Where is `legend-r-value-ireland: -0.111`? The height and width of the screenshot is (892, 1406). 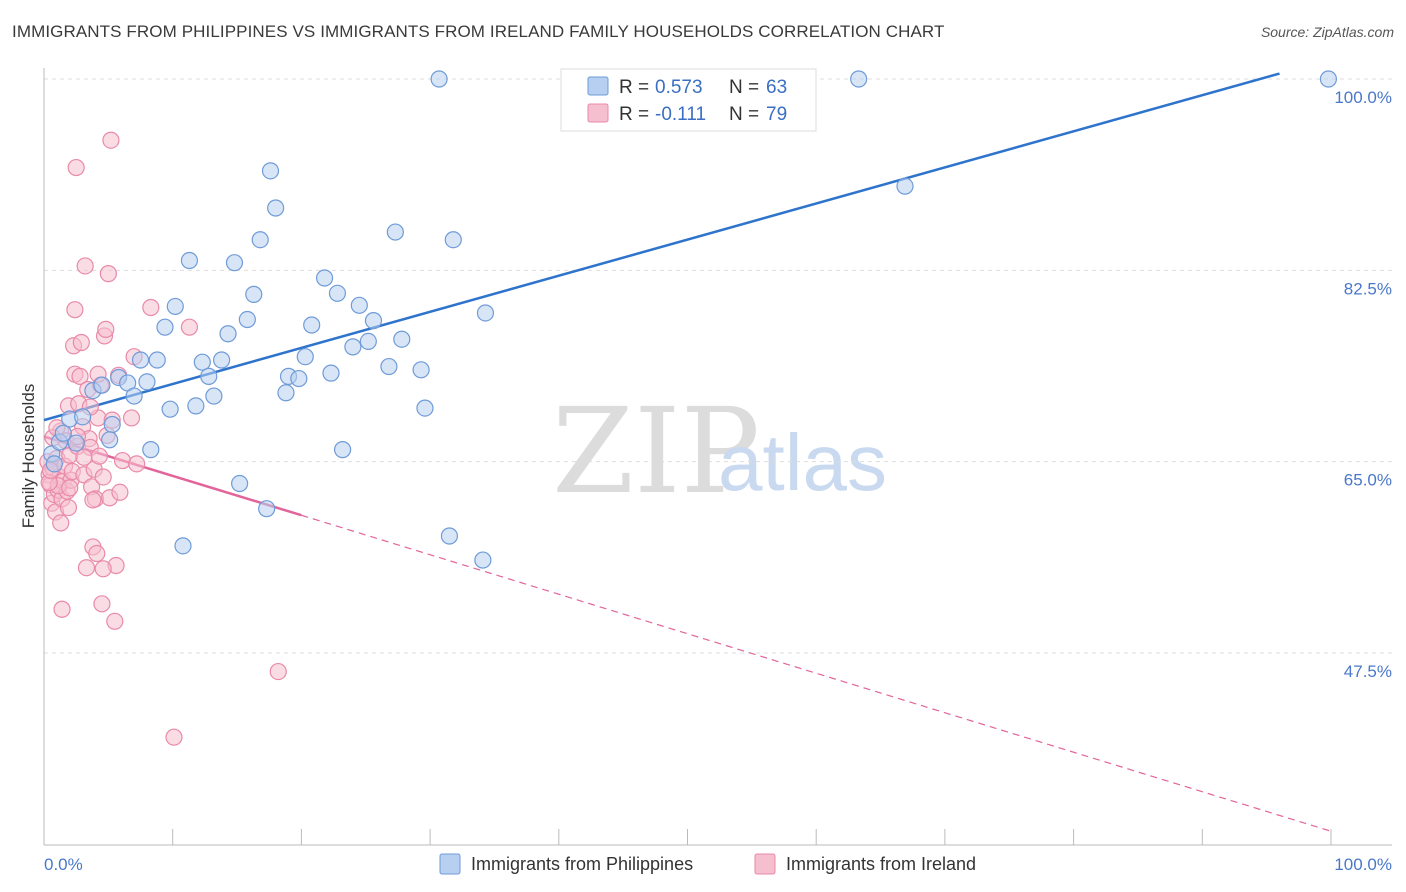
legend-r-value-ireland: -0.111 is located at coordinates (680, 114).